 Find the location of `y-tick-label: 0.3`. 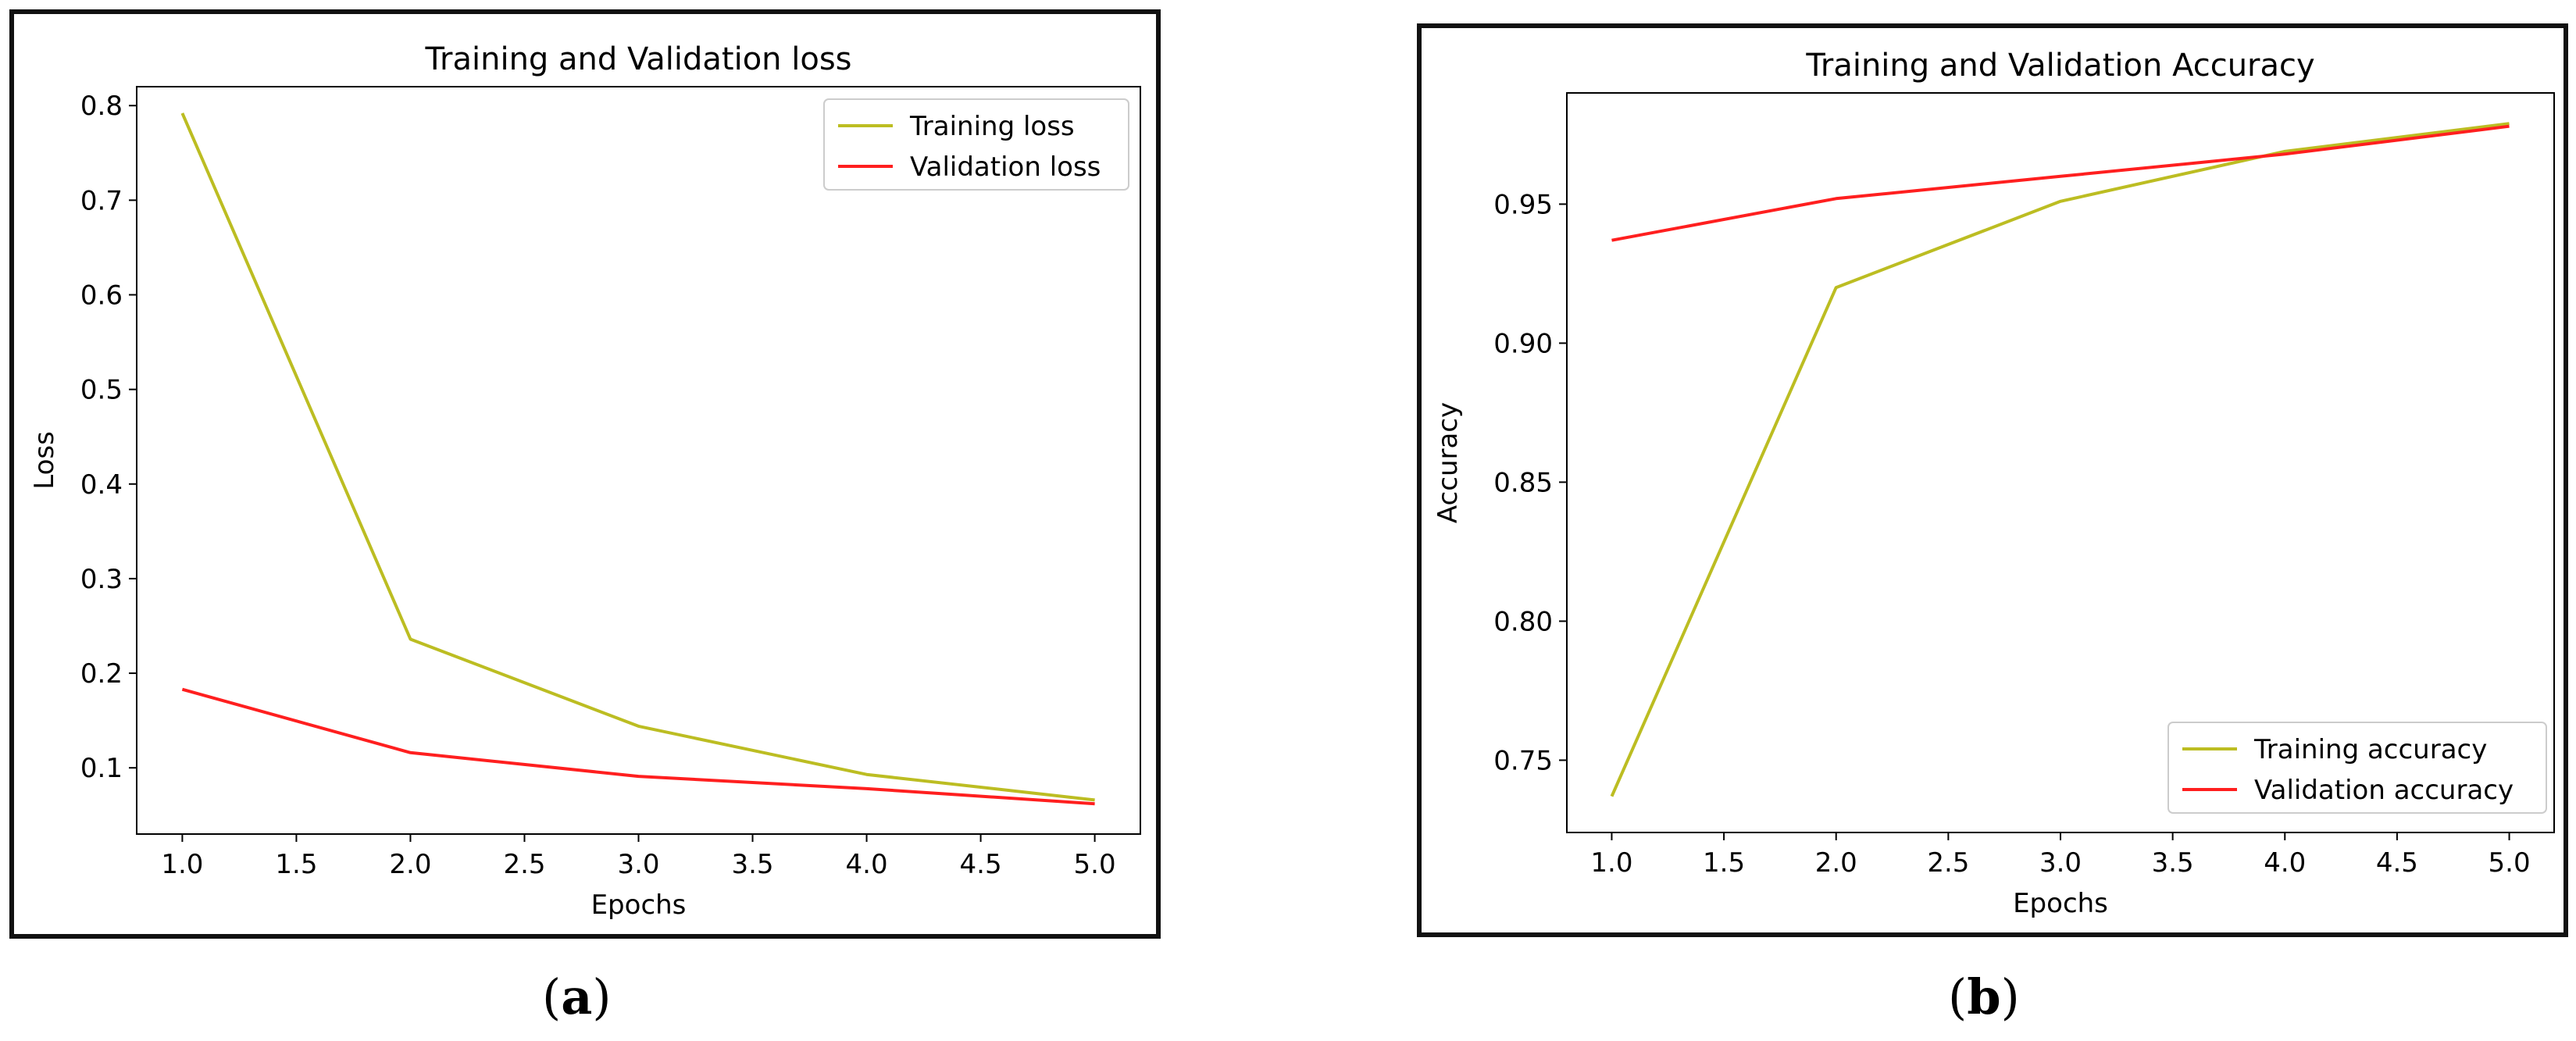

y-tick-label: 0.3 is located at coordinates (101, 579).